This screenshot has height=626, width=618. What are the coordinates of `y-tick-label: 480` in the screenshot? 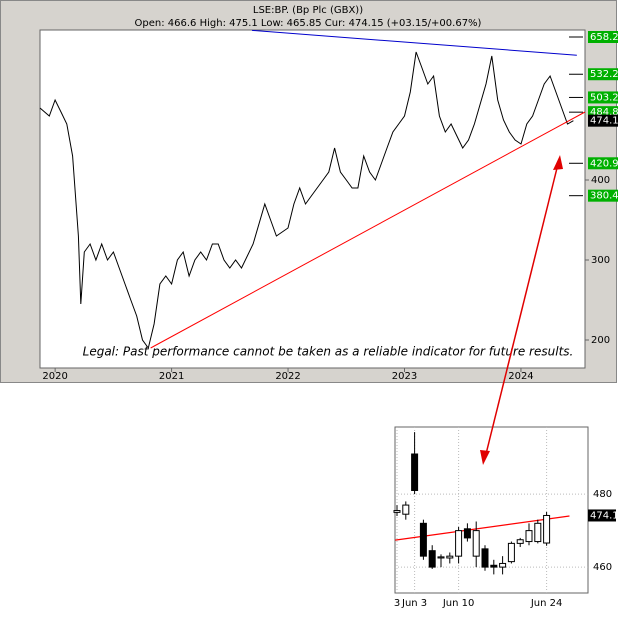 It's located at (602, 494).